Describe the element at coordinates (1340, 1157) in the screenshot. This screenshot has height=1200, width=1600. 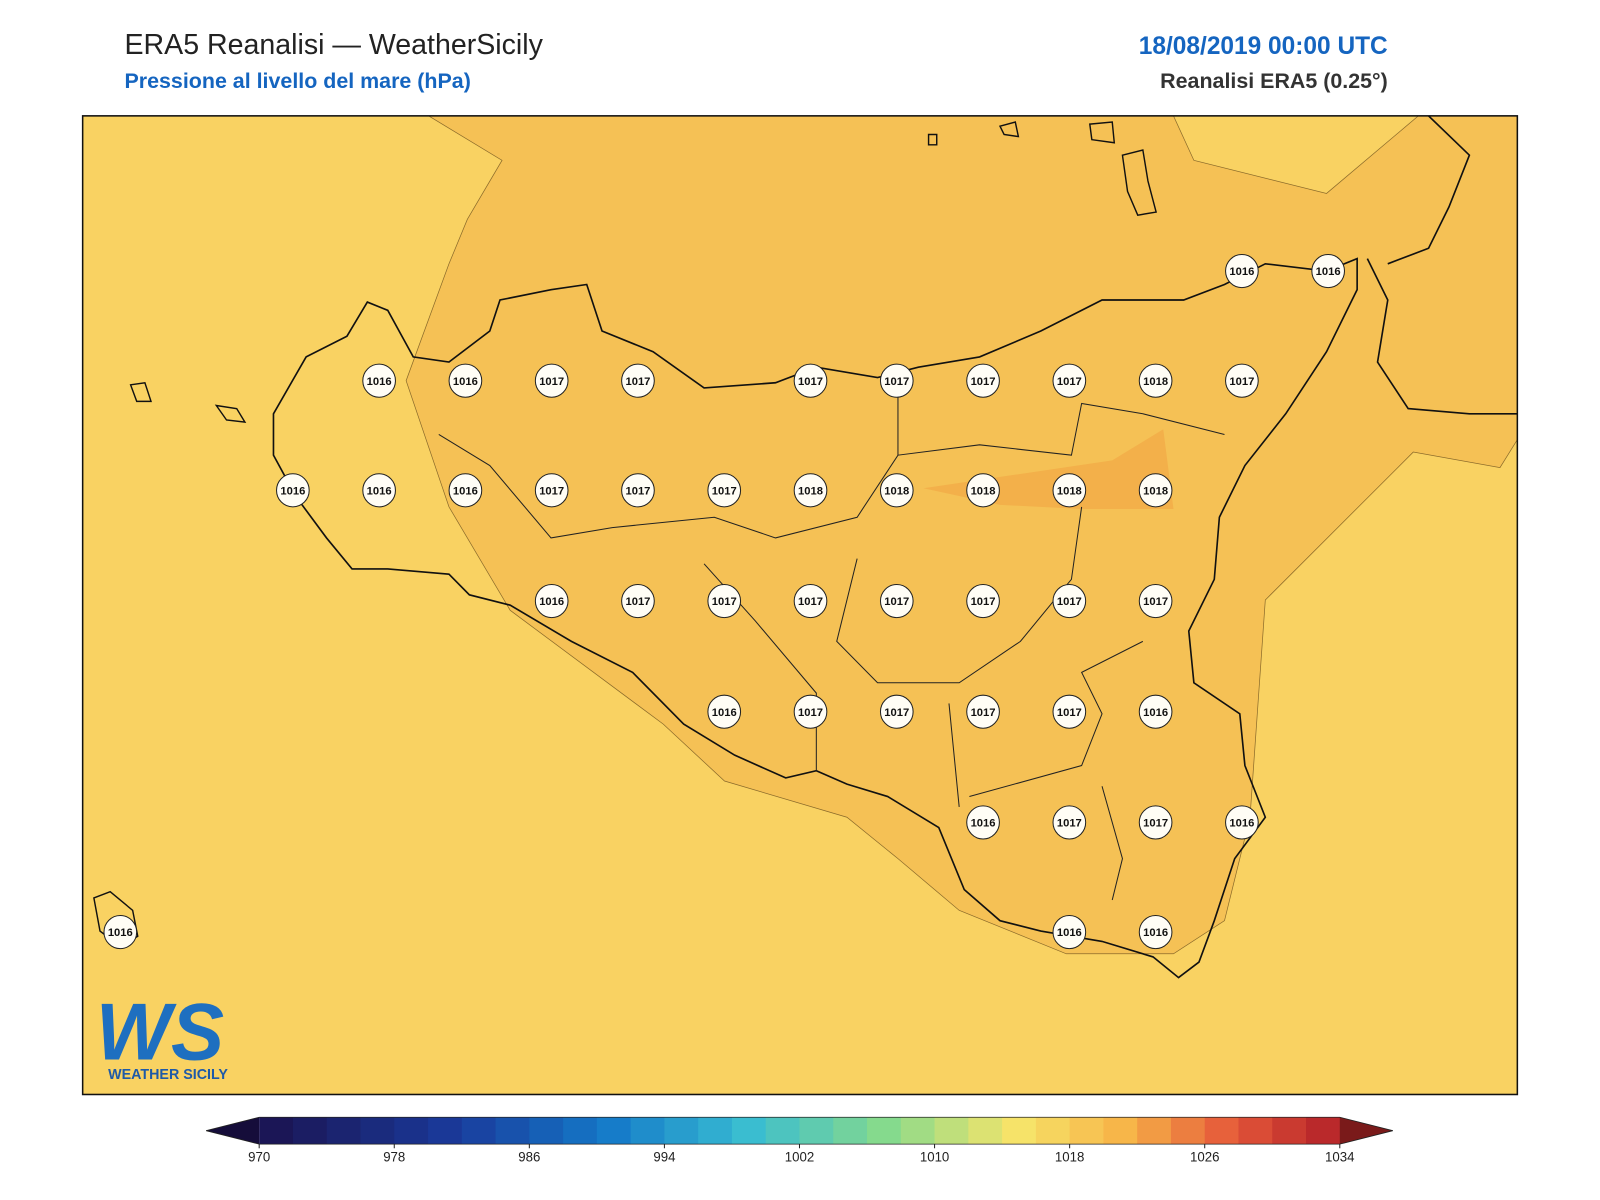
I see `colorbar-tick-label: 1034` at that location.